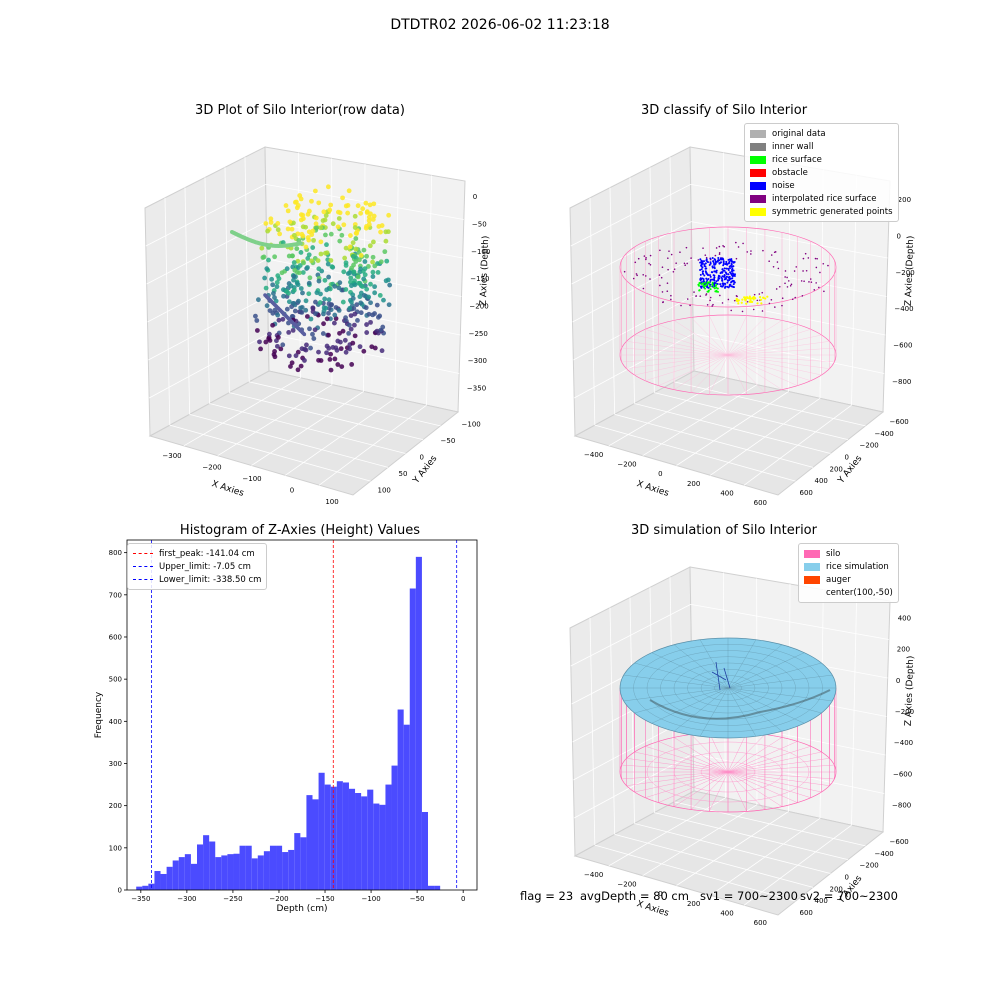  Describe the element at coordinates (115, 680) in the screenshot. I see `p3-y-tick: 500` at that location.